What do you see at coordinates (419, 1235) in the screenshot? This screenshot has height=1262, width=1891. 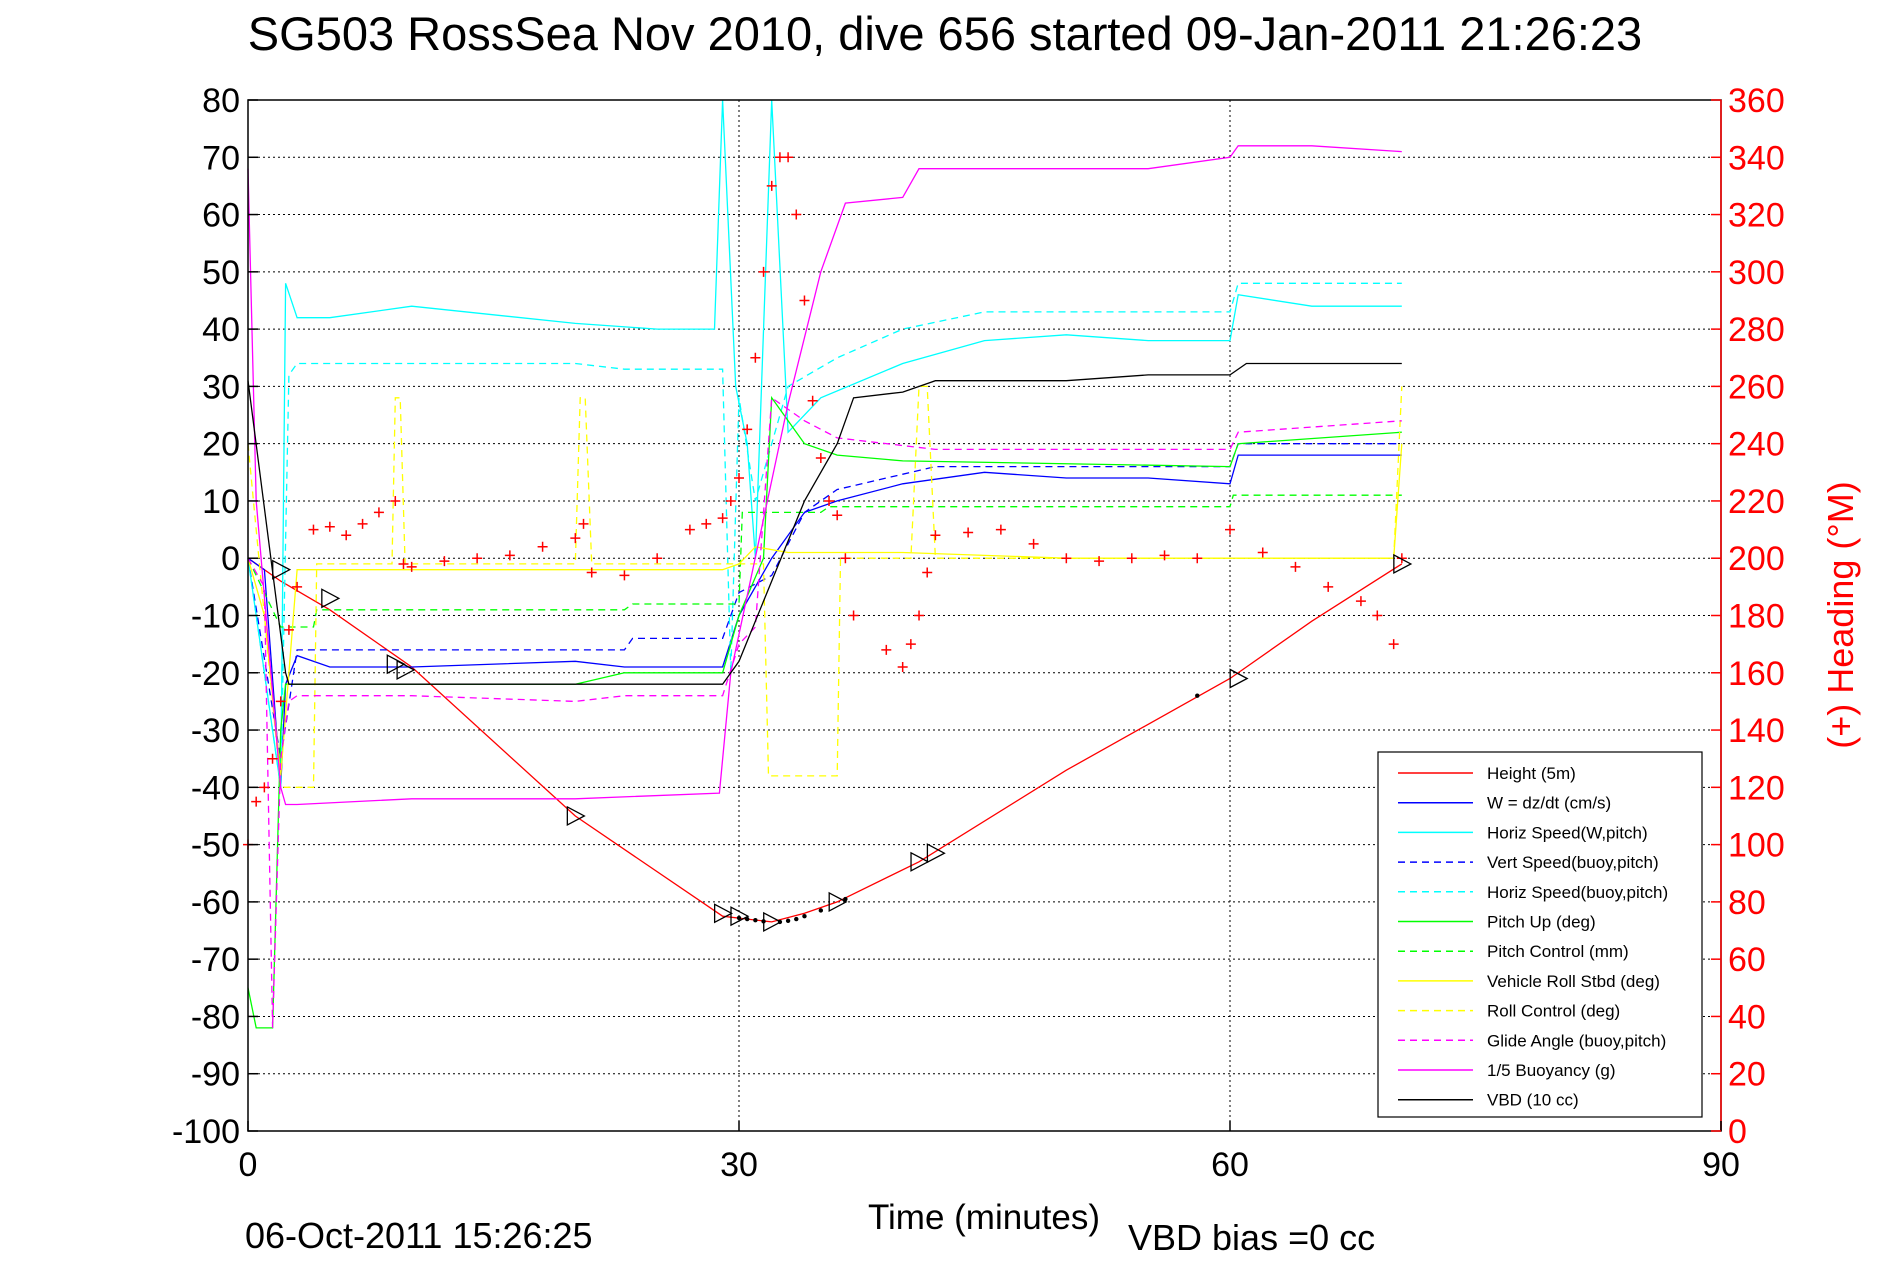 I see `footer-date: 06-Oct-2011 15:26:25` at bounding box center [419, 1235].